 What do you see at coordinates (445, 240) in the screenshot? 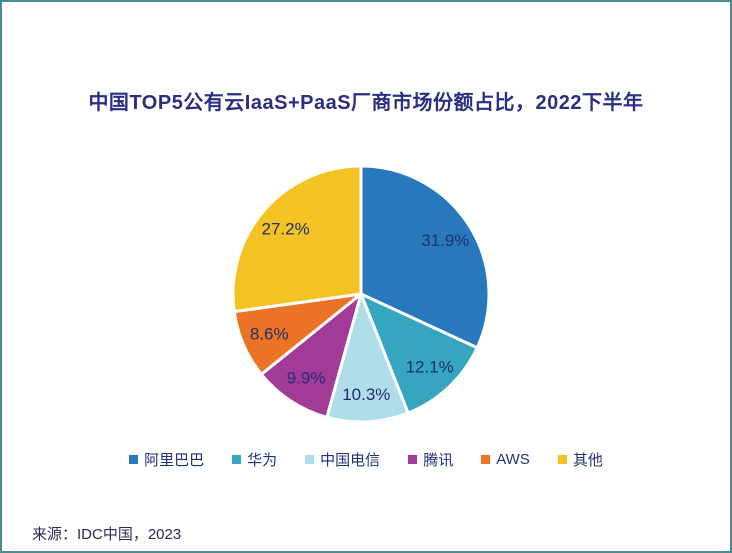
I see `pie-slice-value-alibaba: 31.9%` at bounding box center [445, 240].